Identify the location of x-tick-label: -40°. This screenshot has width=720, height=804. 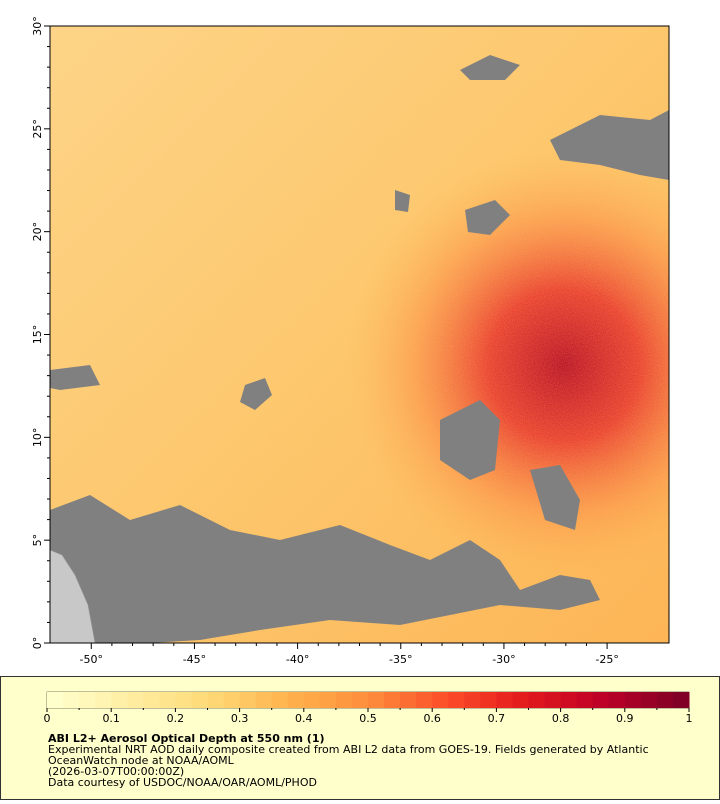
(297, 659).